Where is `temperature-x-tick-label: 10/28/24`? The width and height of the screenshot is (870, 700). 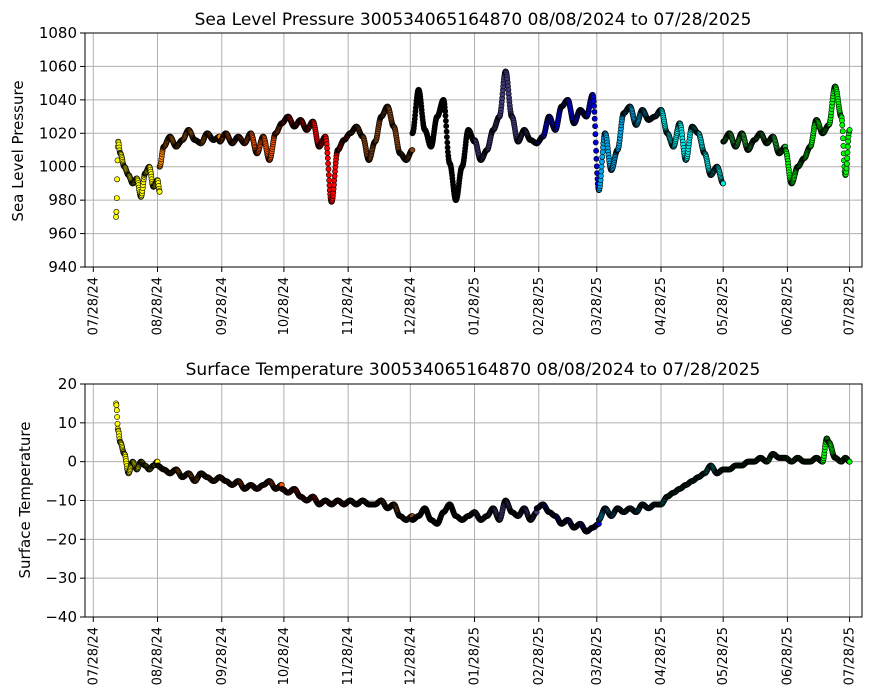 temperature-x-tick-label: 10/28/24 is located at coordinates (284, 656).